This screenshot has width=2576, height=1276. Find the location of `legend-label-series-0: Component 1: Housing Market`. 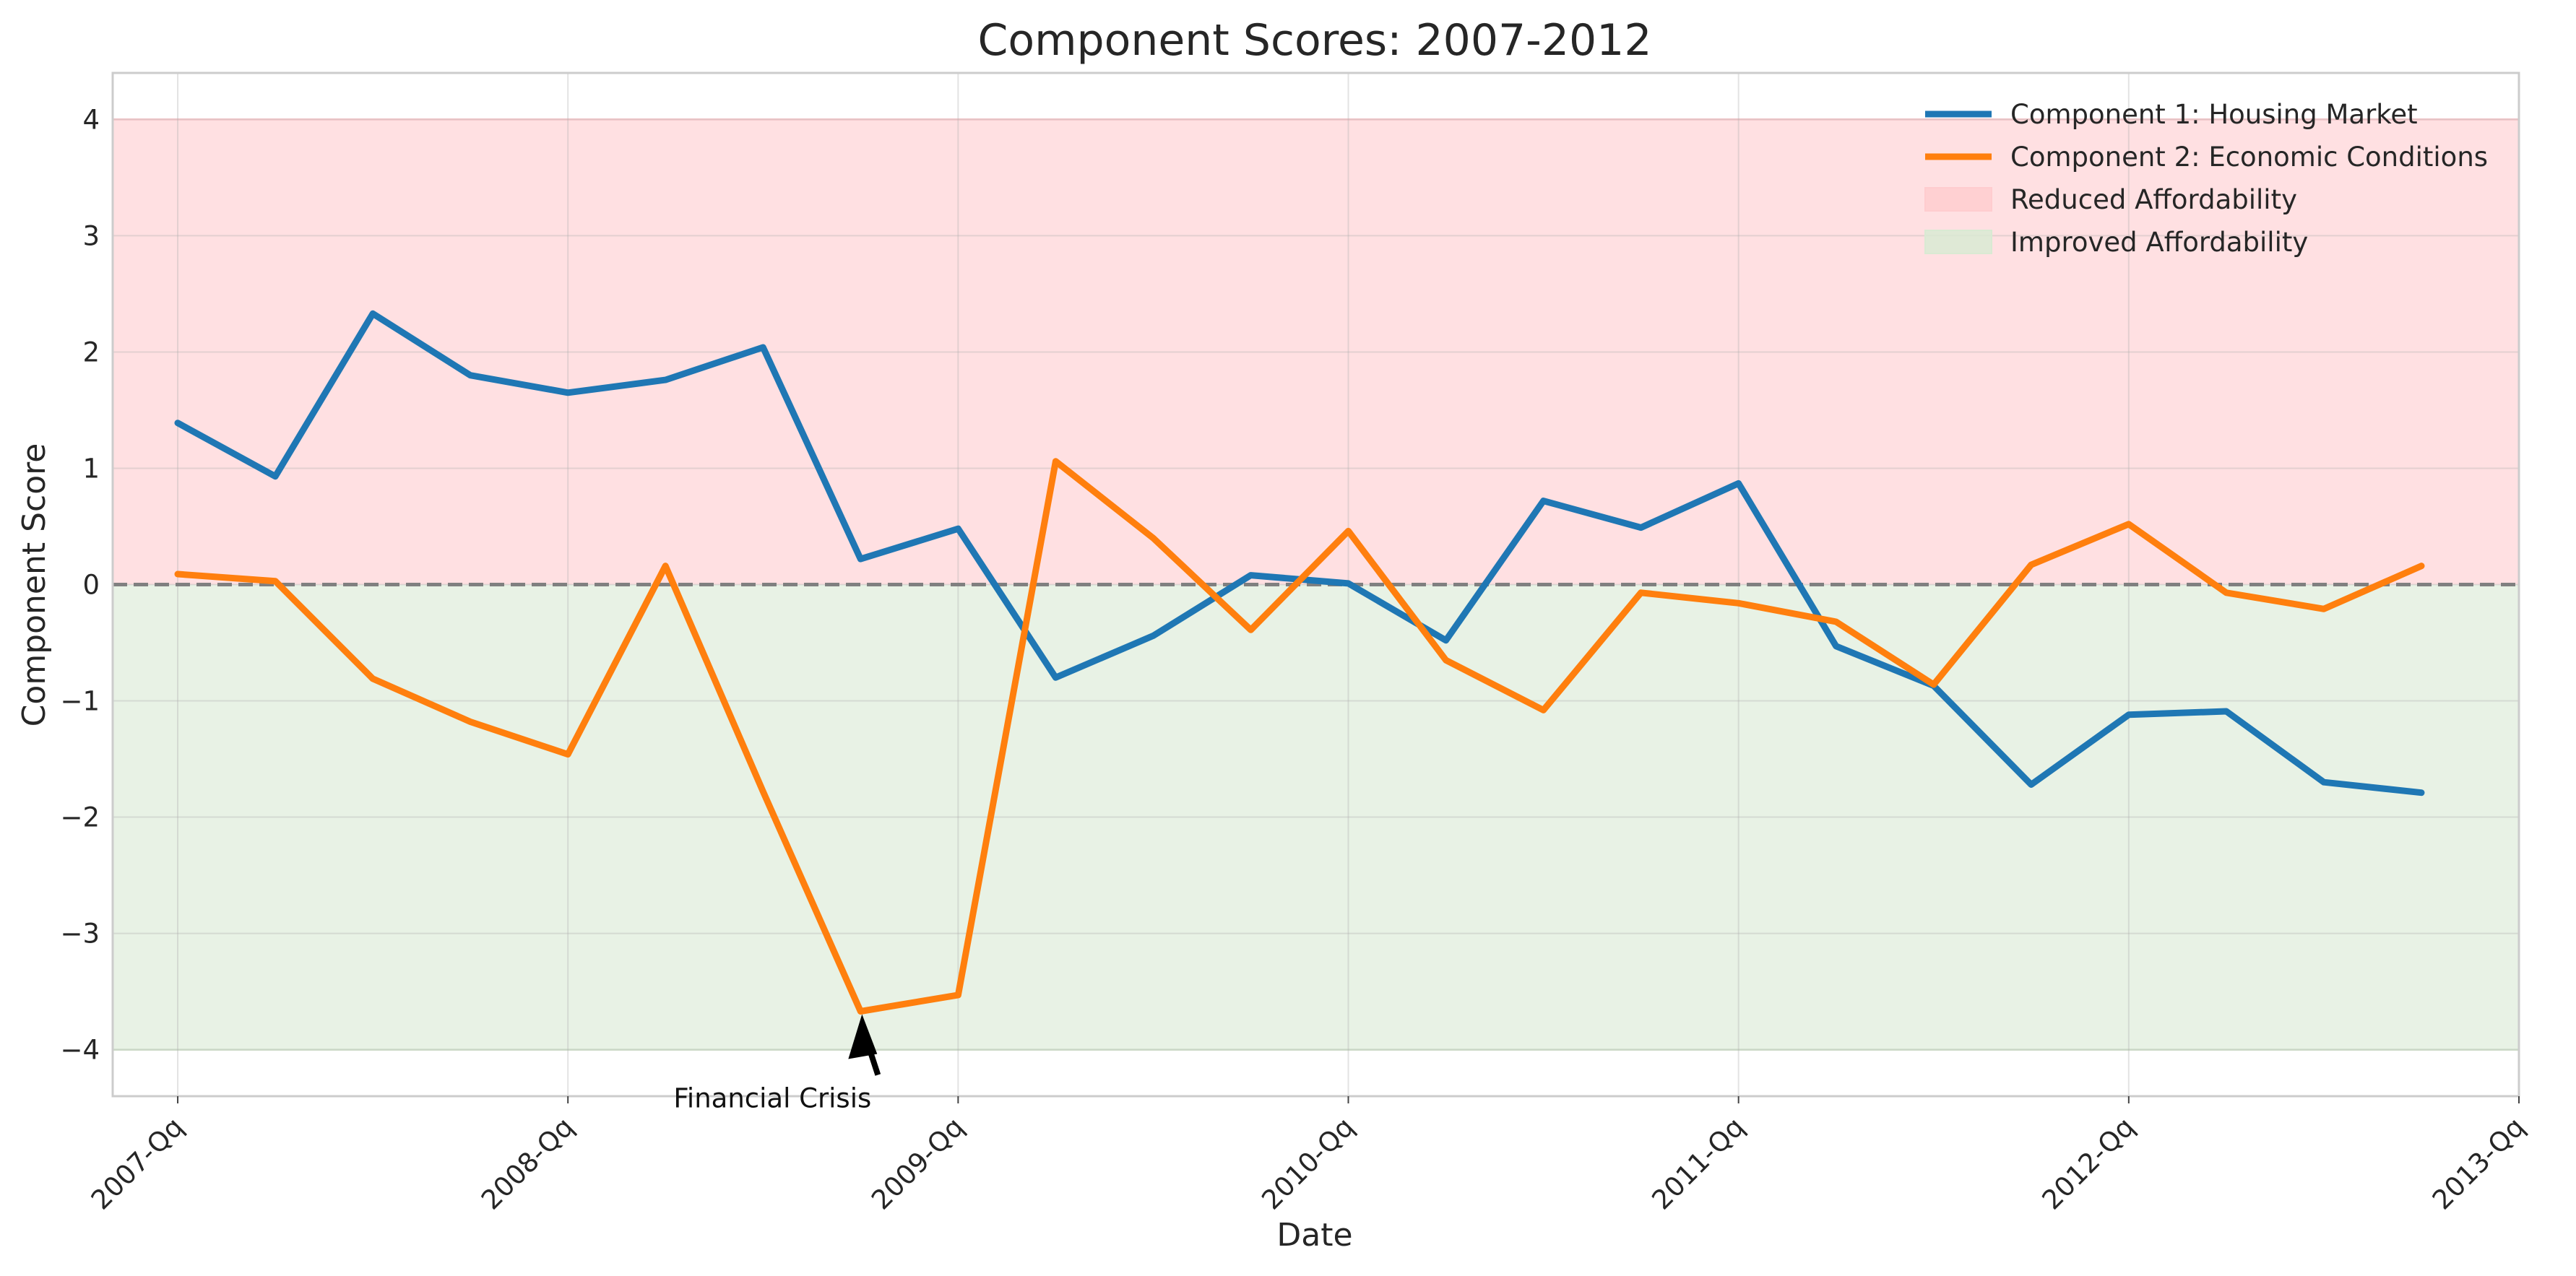

legend-label-series-0: Component 1: Housing Market is located at coordinates (2214, 114).